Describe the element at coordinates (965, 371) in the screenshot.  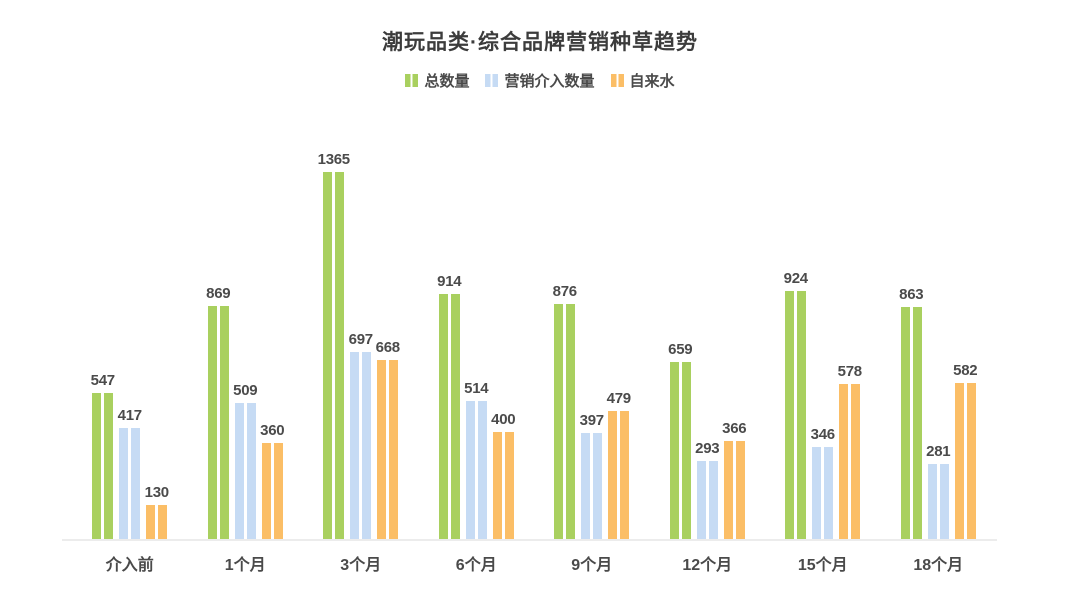
I see `bar-value-label: 582` at that location.